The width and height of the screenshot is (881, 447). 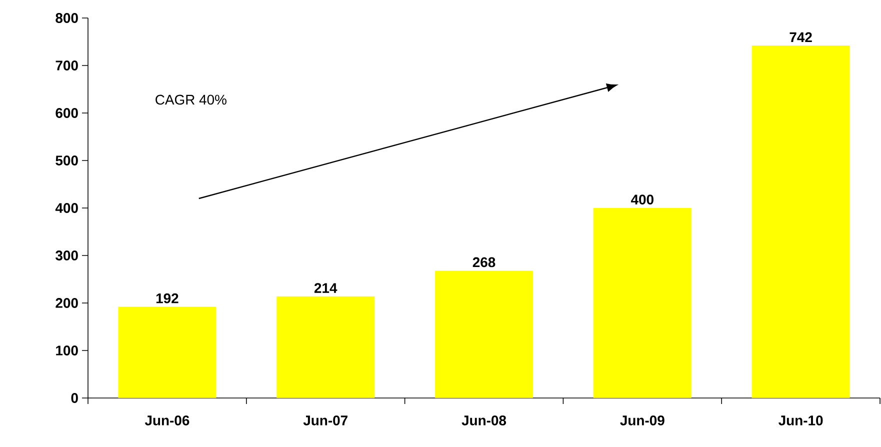 I want to click on x-tick-label: Jun-06, so click(x=167, y=421).